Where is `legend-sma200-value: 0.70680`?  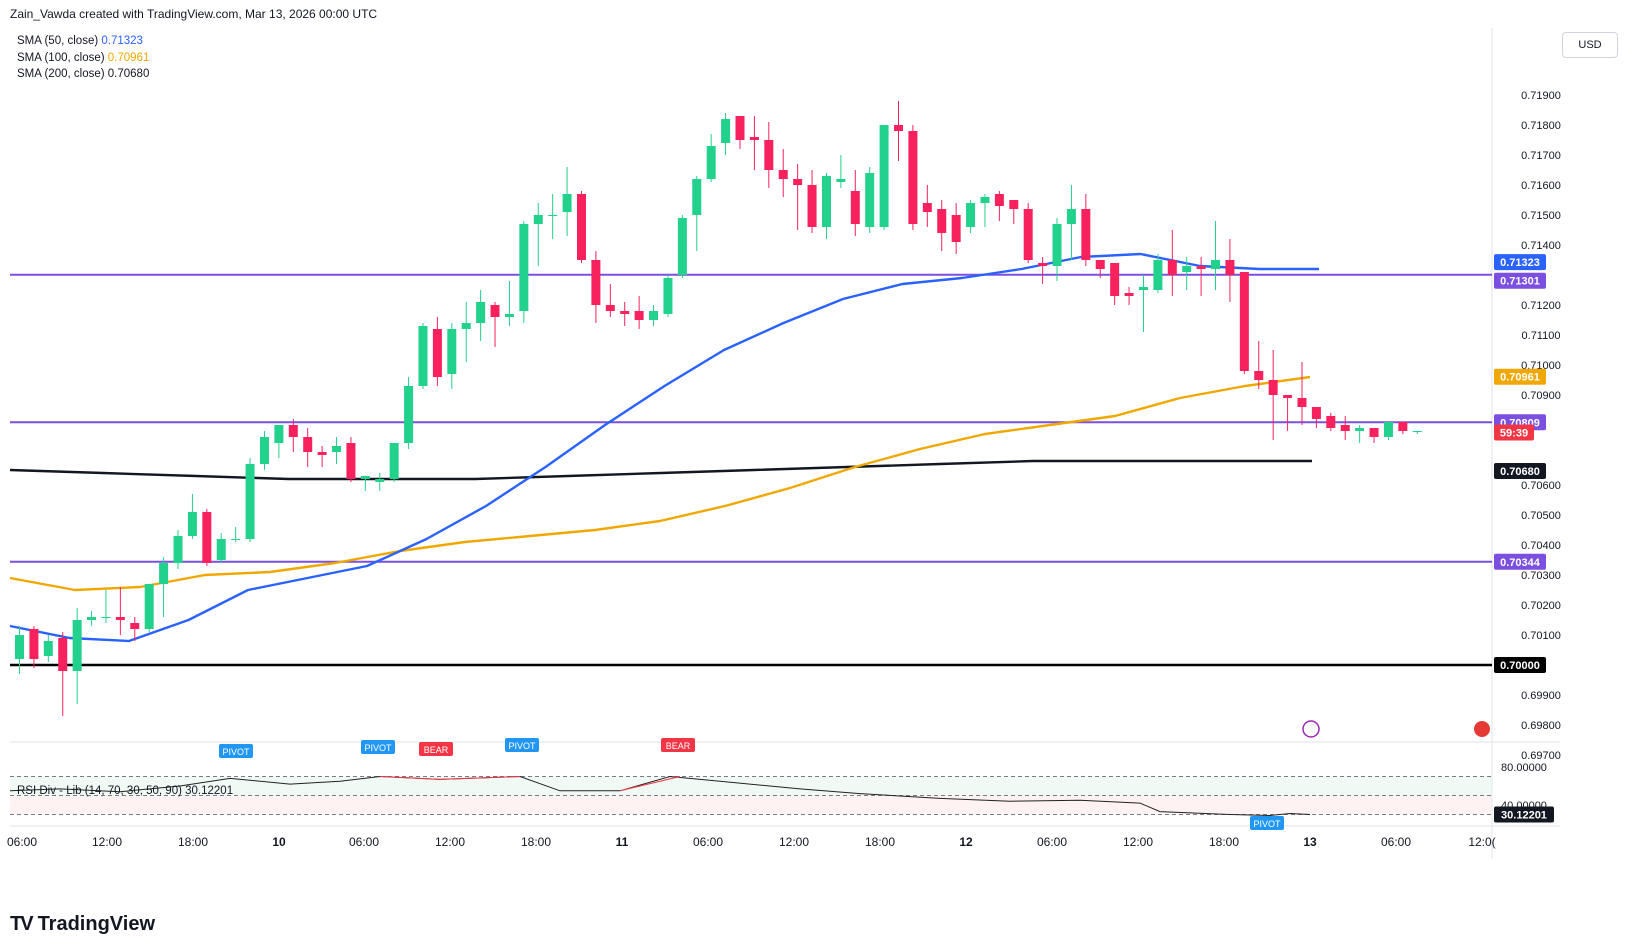
legend-sma200-value: 0.70680 is located at coordinates (128, 74).